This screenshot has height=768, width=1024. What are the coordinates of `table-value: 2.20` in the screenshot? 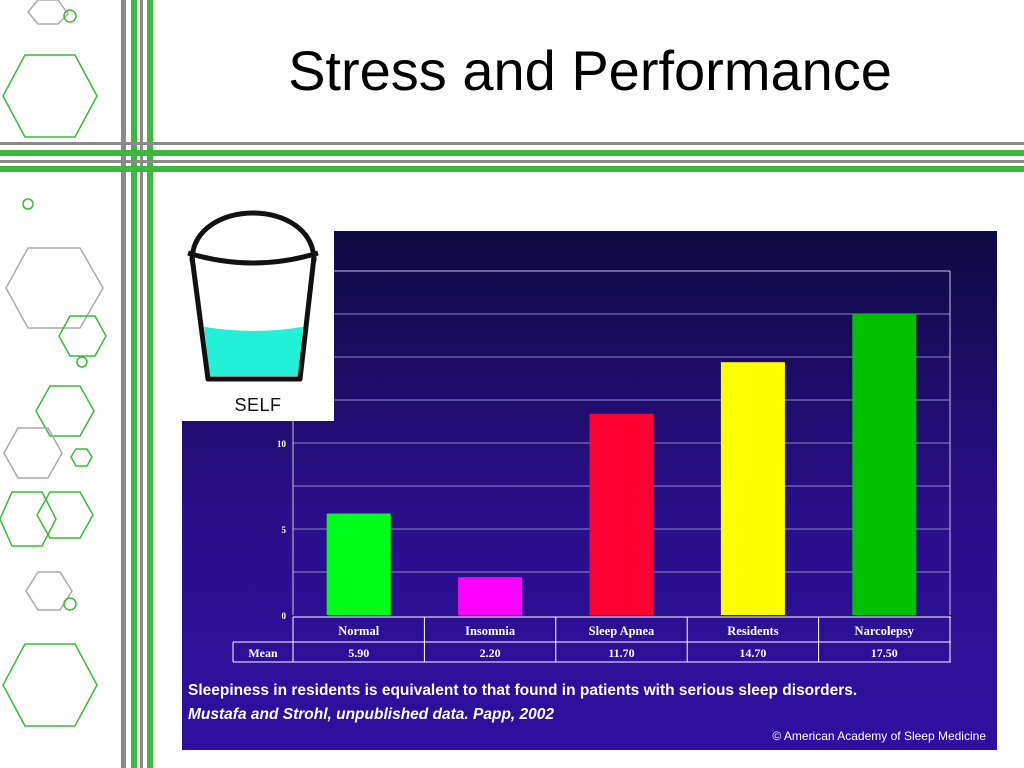 It's located at (490, 653).